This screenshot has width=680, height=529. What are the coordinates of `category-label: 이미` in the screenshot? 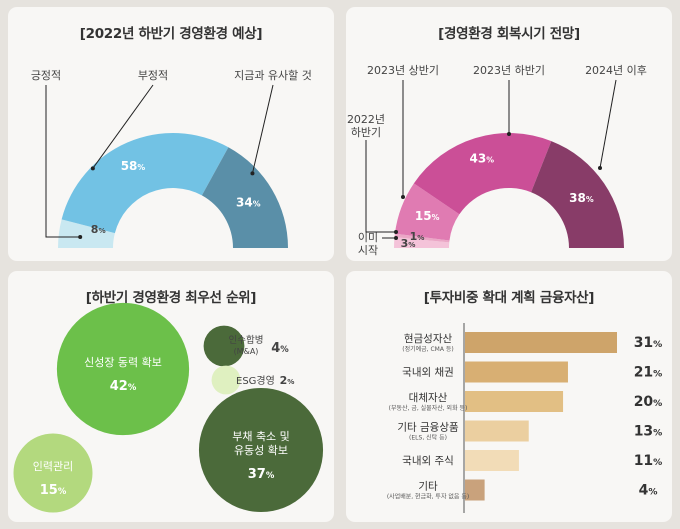 It's located at (368, 237).